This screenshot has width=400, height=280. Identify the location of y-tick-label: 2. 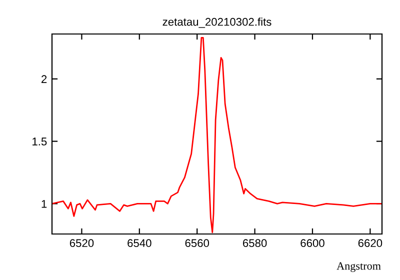
(44, 79).